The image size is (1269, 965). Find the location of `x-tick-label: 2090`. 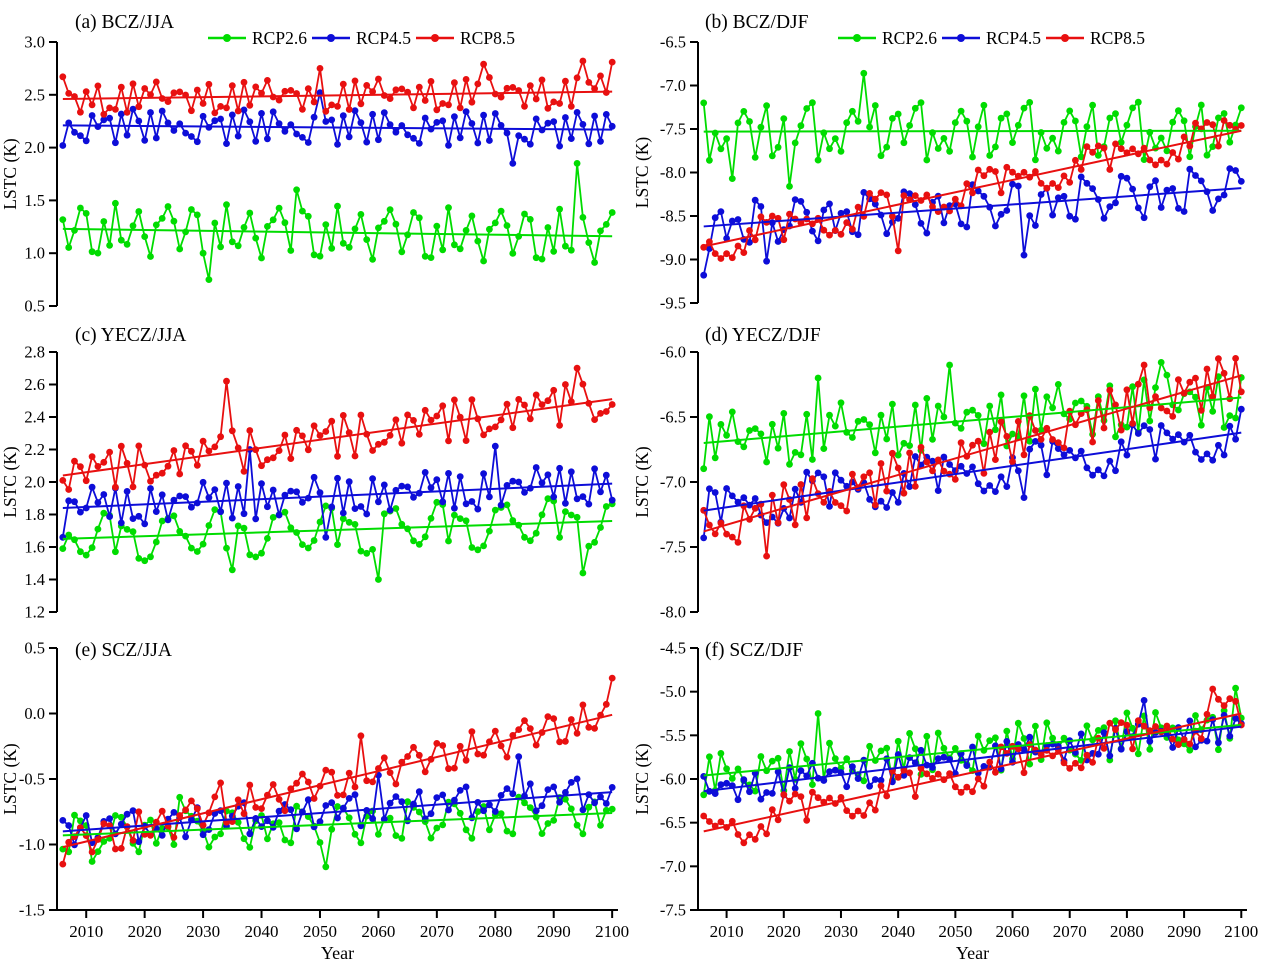

x-tick-label: 2090 is located at coordinates (1184, 931).